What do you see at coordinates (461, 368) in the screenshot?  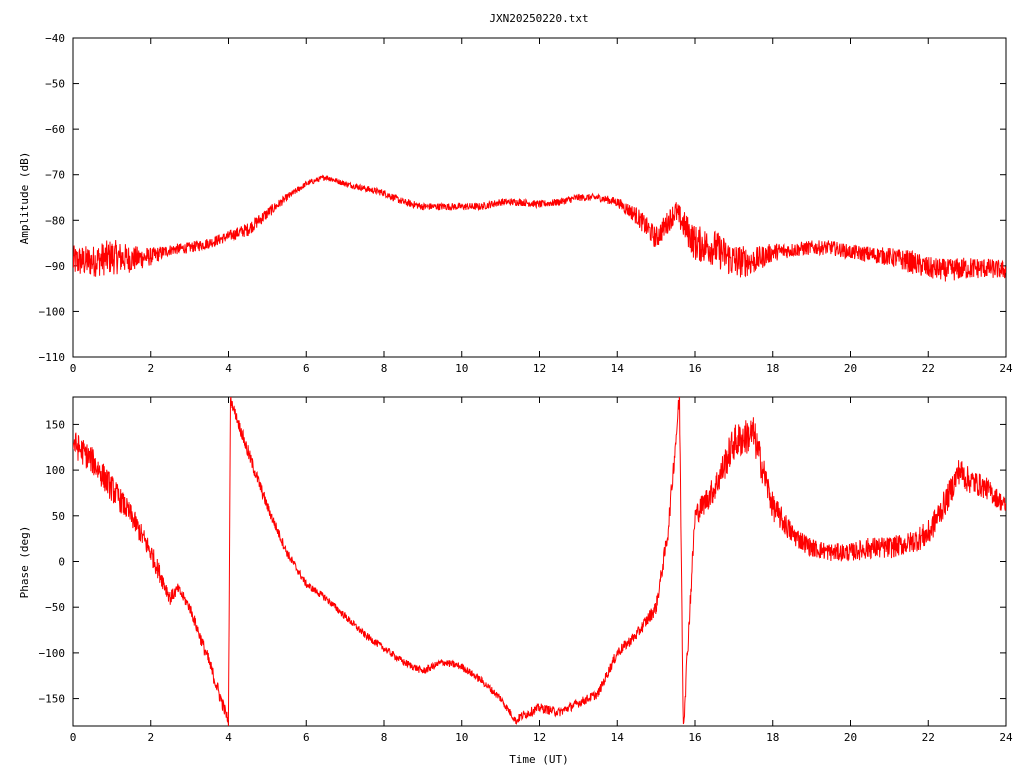 I see `amplitude-x-tick-label: 10` at bounding box center [461, 368].